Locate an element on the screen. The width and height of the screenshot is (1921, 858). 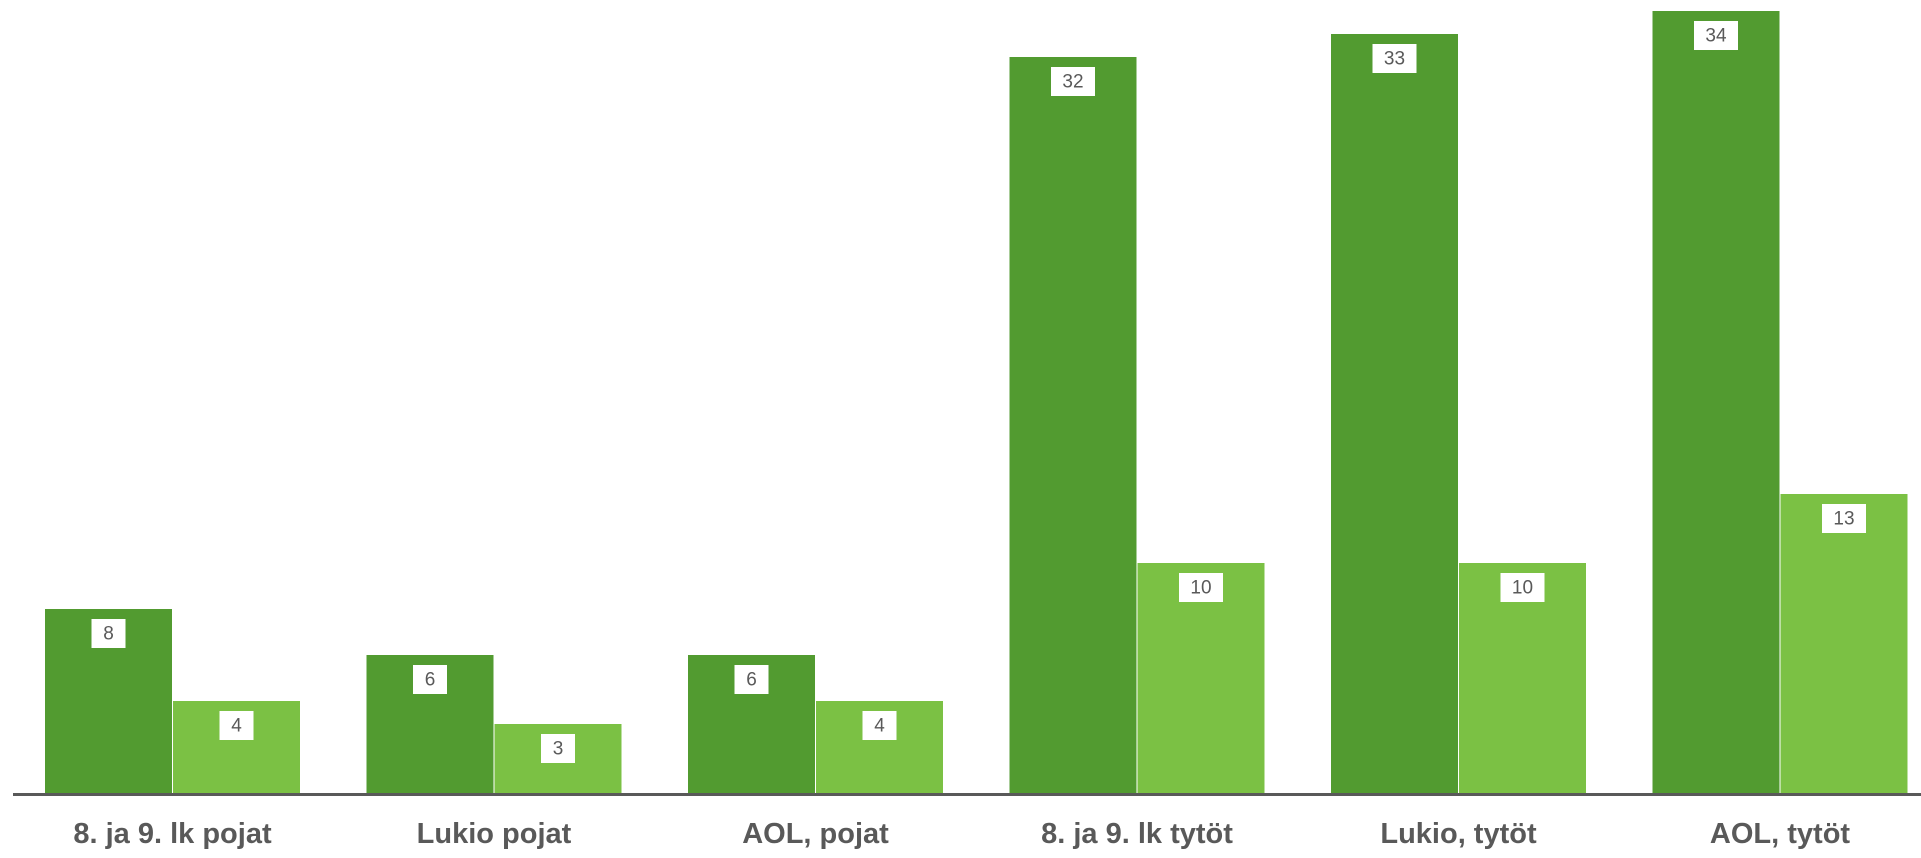
data-label-dark-2: 6 is located at coordinates (751, 679).